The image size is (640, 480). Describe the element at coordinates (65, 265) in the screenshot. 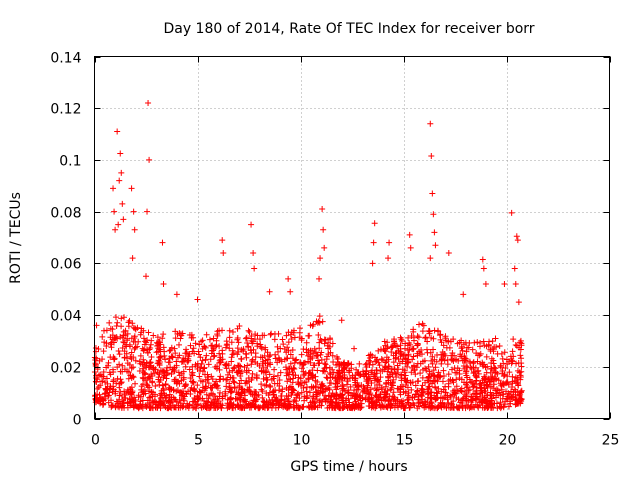

I see `y-tick-label: 0.06` at that location.